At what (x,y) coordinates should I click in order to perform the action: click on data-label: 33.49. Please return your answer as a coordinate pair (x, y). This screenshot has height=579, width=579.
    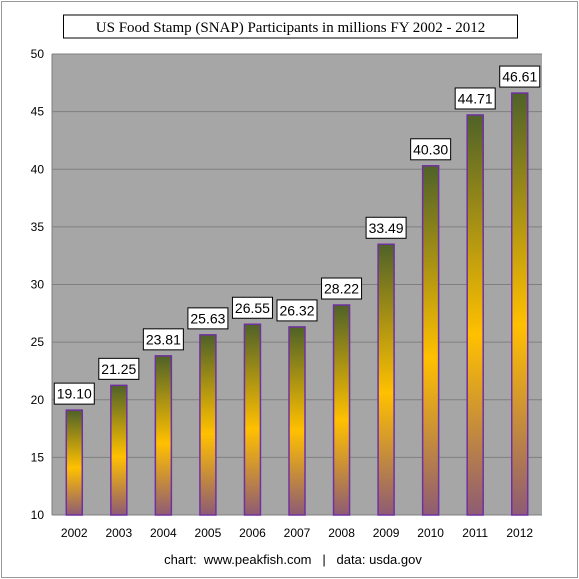
    Looking at the image, I should click on (386, 228).